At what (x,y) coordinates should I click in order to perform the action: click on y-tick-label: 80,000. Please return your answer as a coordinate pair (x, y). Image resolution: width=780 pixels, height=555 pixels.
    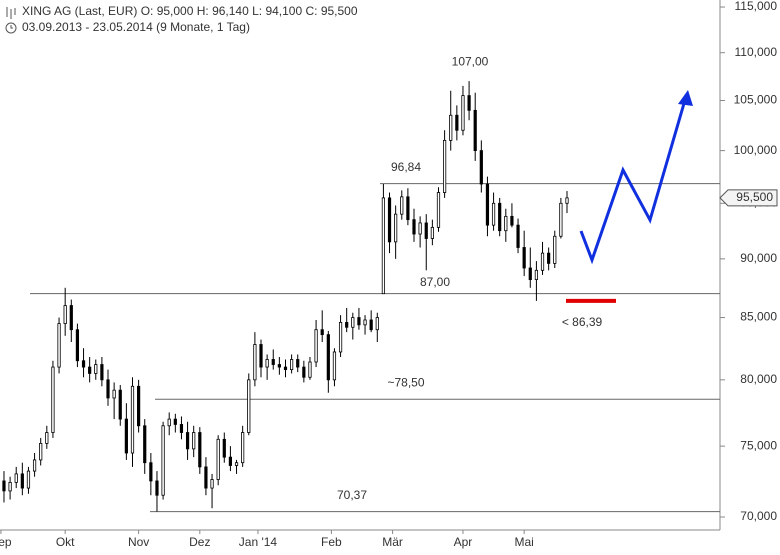
    Looking at the image, I should click on (758, 379).